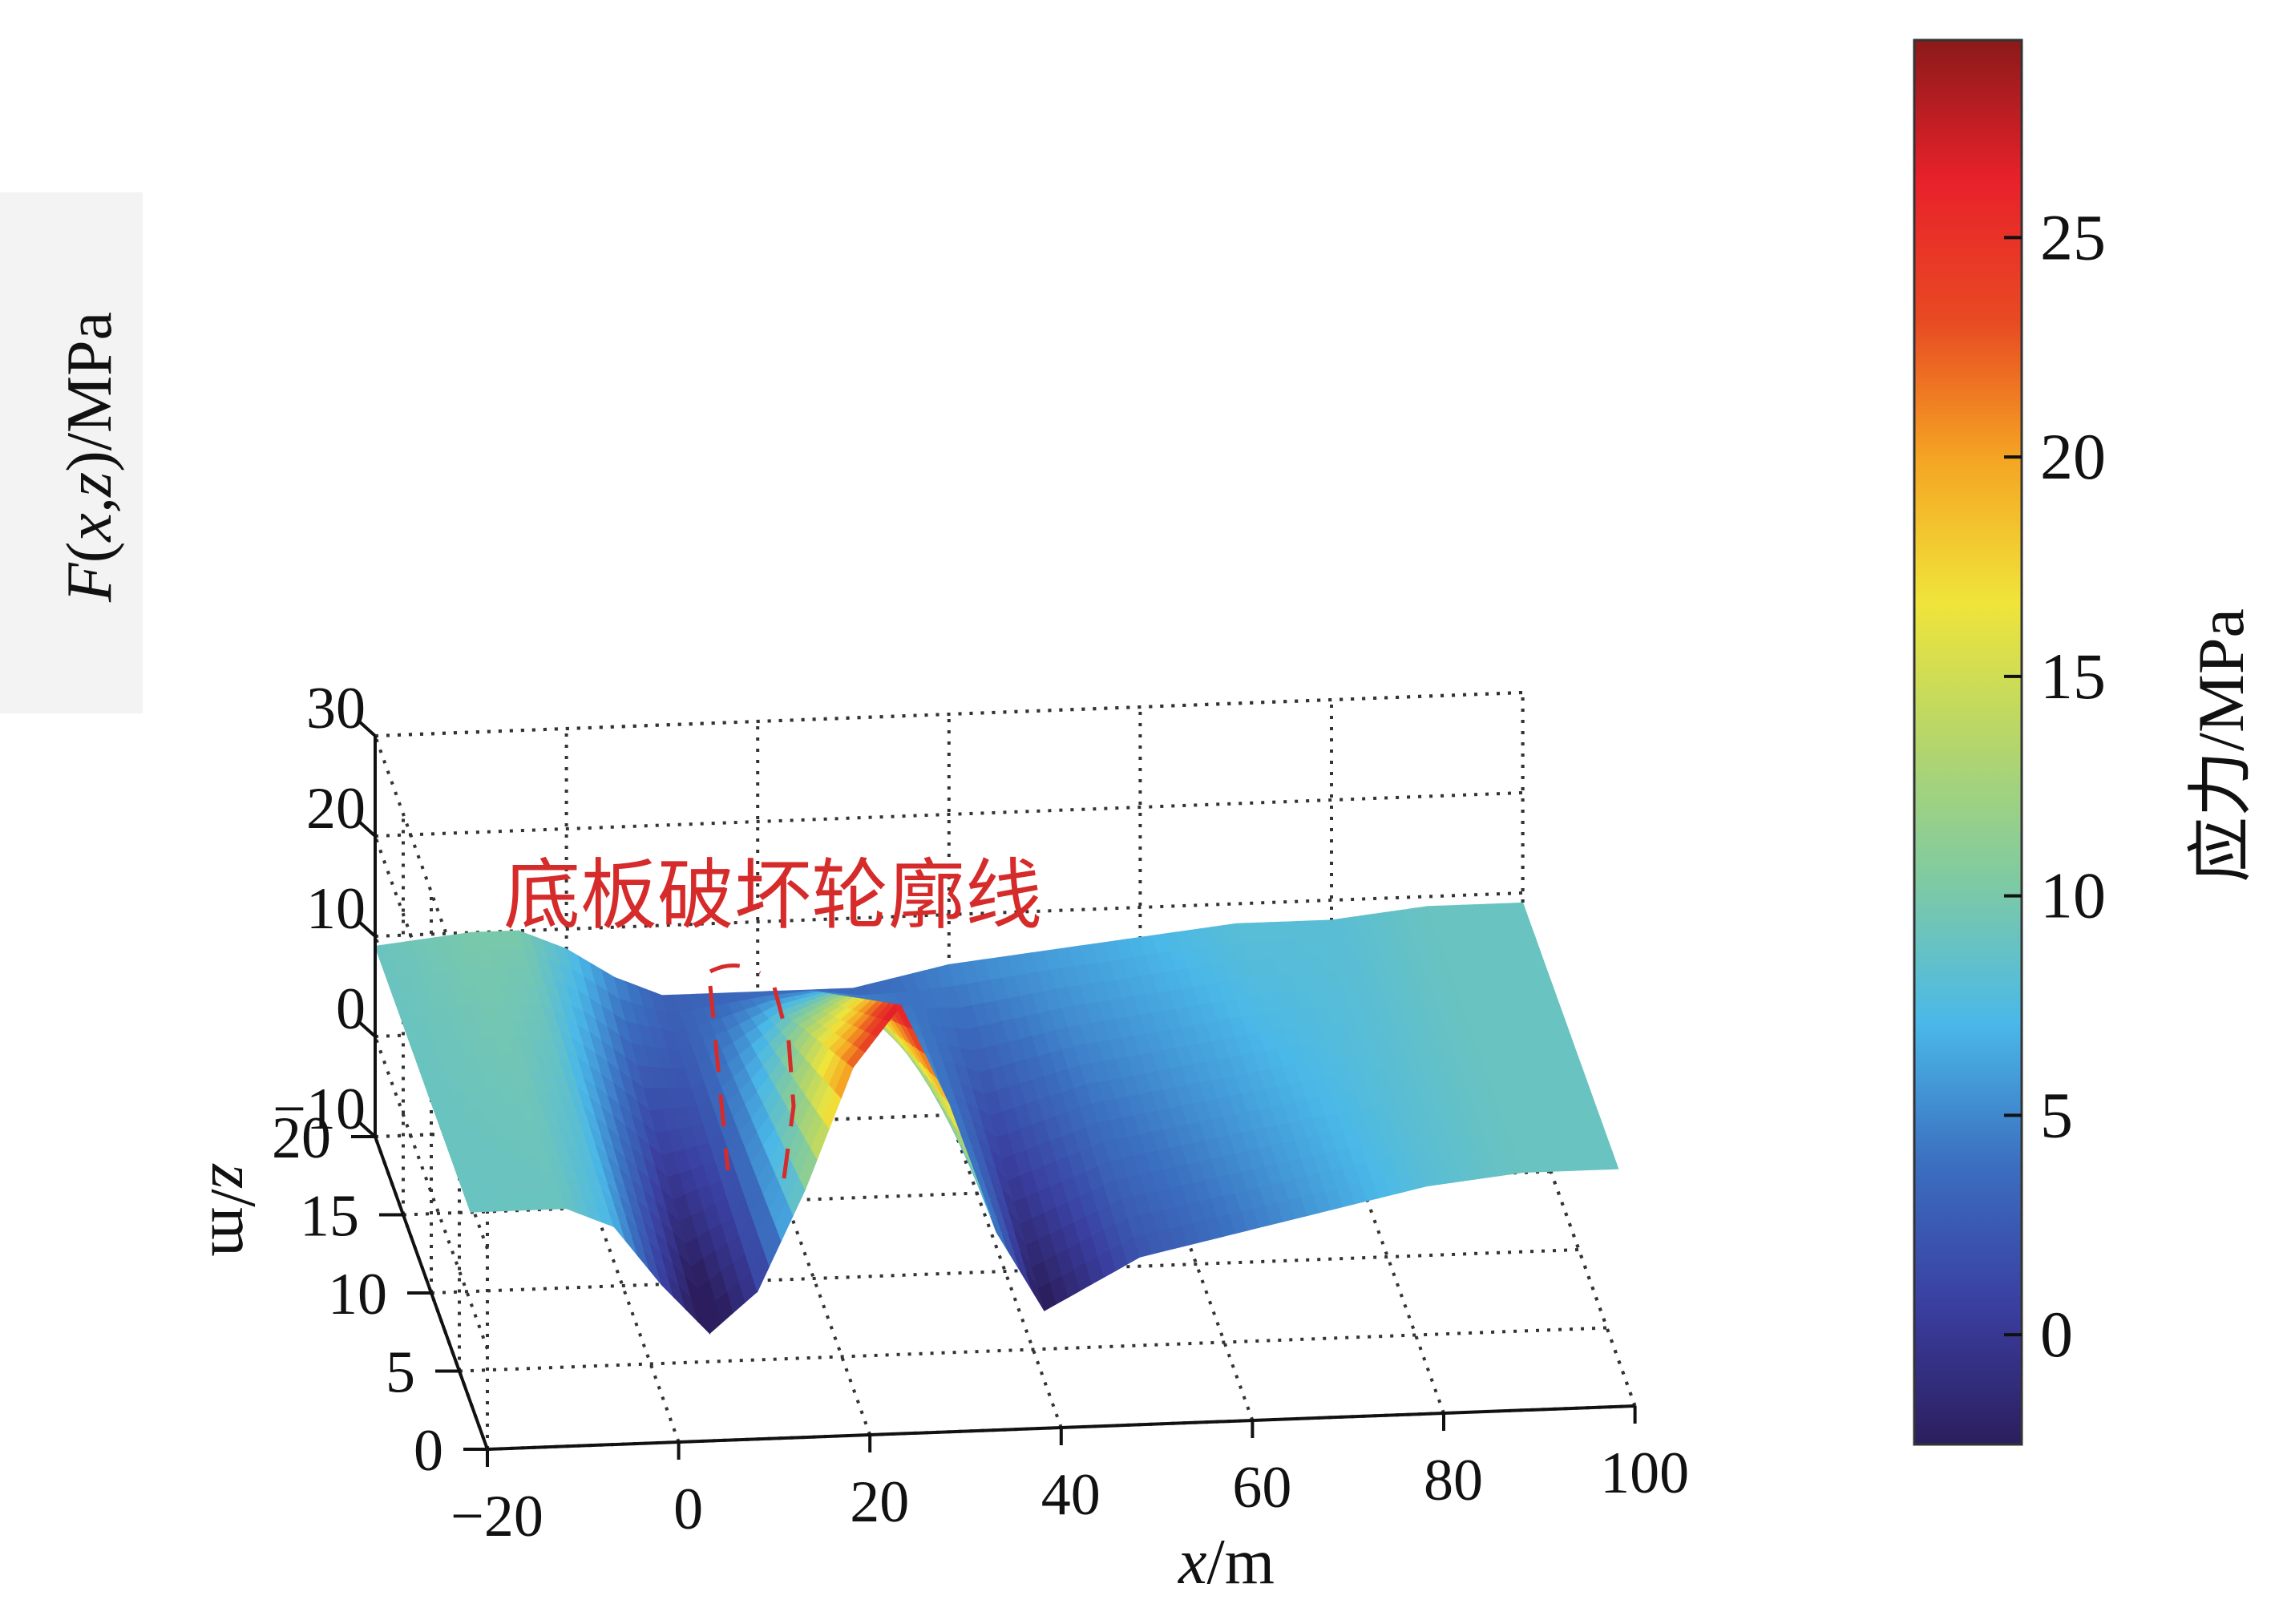  What do you see at coordinates (1192, 1562) in the screenshot?
I see `x-axis-var: x` at bounding box center [1192, 1562].